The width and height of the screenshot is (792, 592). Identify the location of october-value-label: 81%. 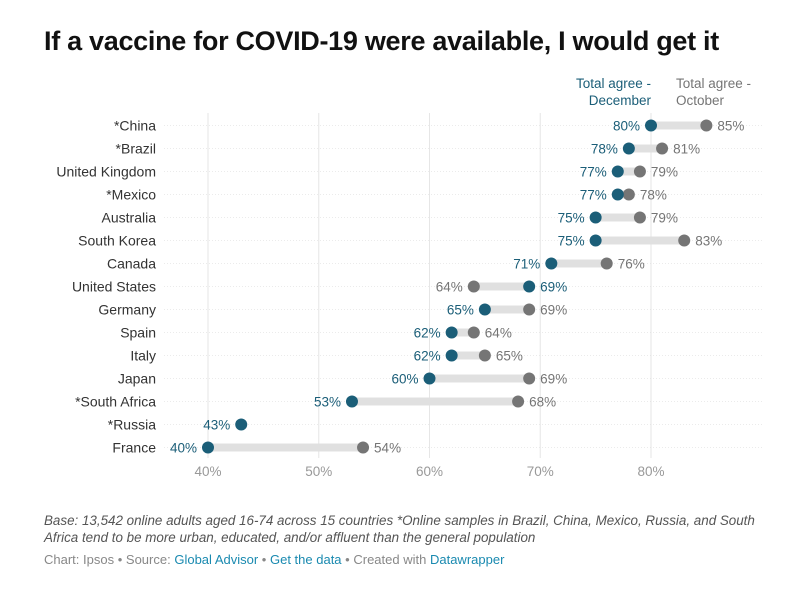
(686, 149).